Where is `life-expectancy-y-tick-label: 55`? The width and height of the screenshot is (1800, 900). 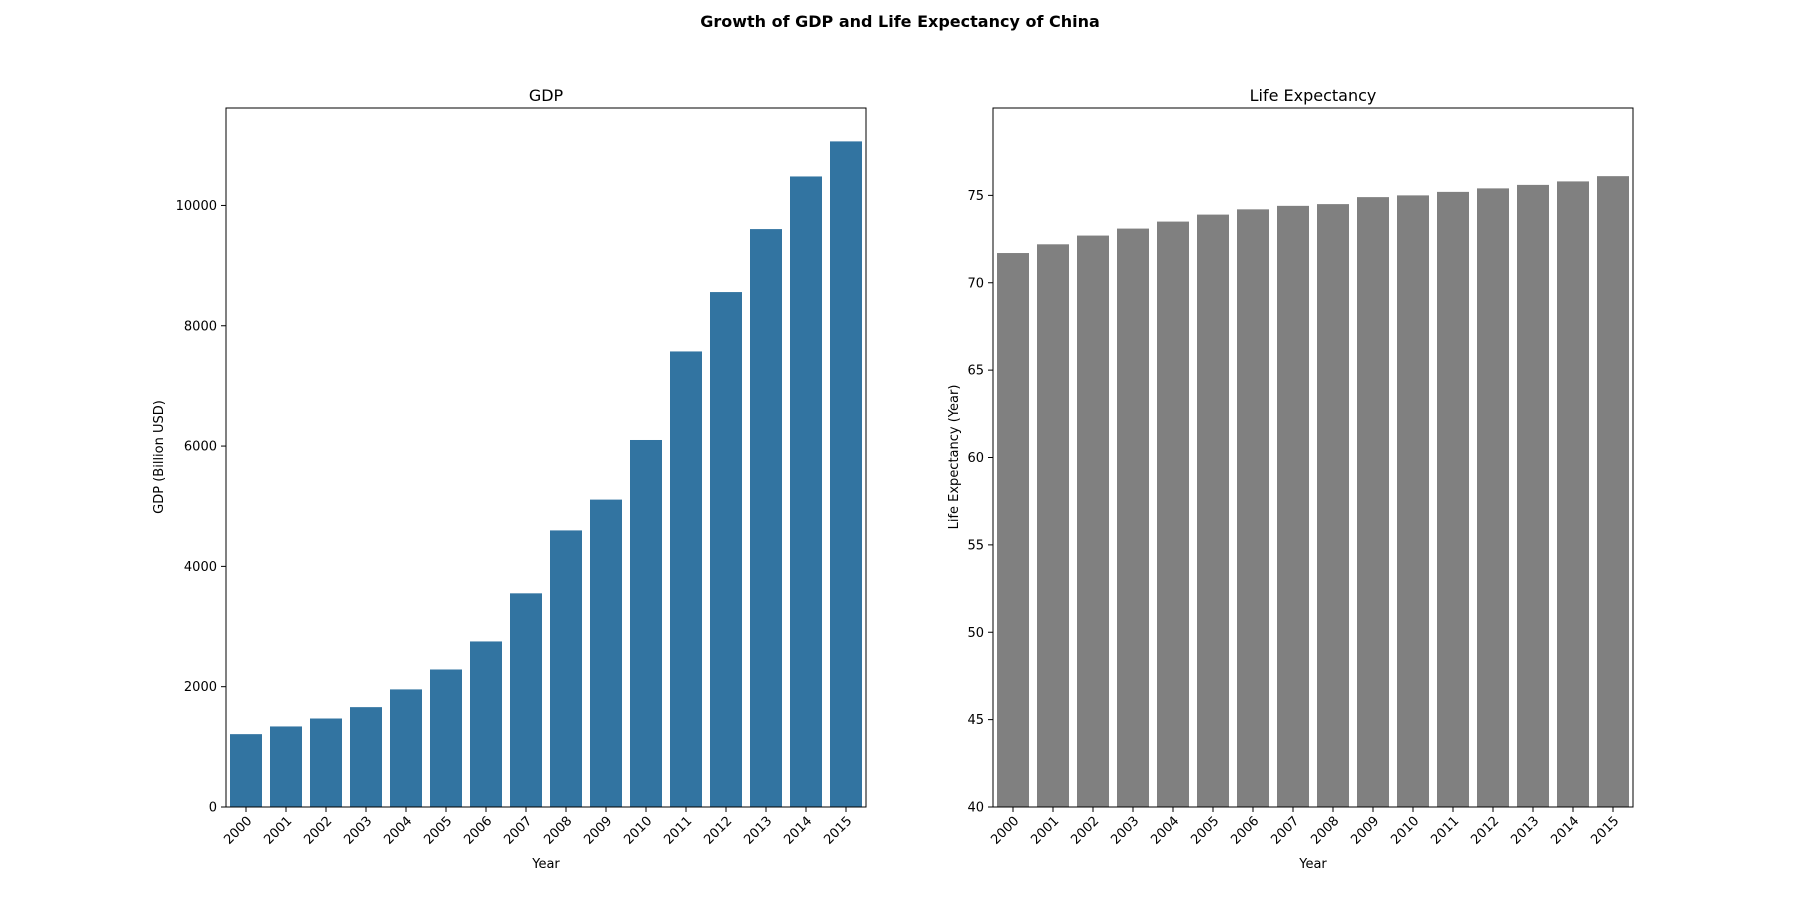 life-expectancy-y-tick-label: 55 is located at coordinates (975, 545).